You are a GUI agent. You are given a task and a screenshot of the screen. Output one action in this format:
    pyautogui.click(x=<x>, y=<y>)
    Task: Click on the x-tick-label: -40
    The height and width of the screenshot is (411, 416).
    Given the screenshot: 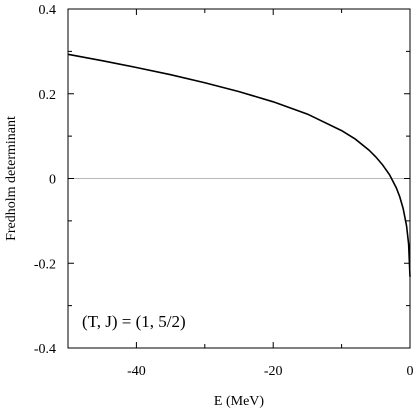 What is the action you would take?
    pyautogui.click(x=136, y=371)
    